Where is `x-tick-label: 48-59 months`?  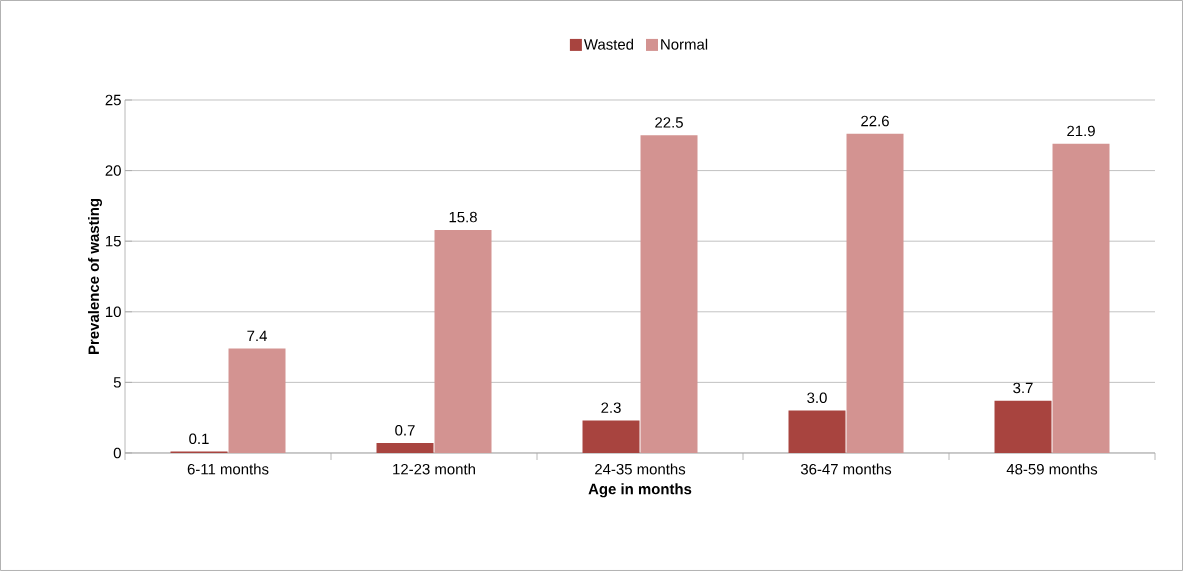 x-tick-label: 48-59 months is located at coordinates (1052, 469).